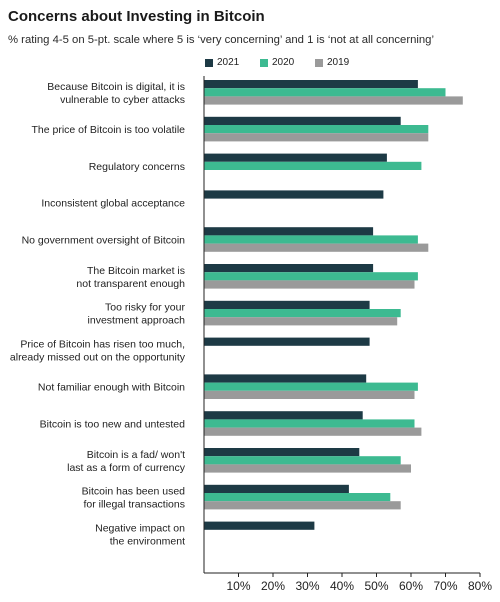  What do you see at coordinates (411, 586) in the screenshot?
I see `x-tick-label-5: 60%` at bounding box center [411, 586].